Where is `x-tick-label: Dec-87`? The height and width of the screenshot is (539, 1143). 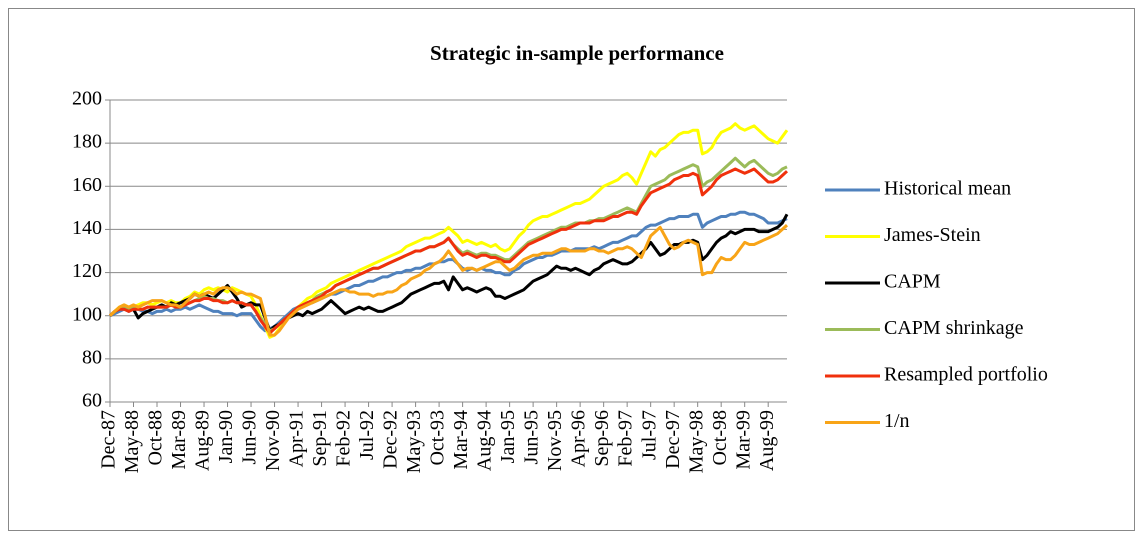 x-tick-label: Dec-87 is located at coordinates (109, 439).